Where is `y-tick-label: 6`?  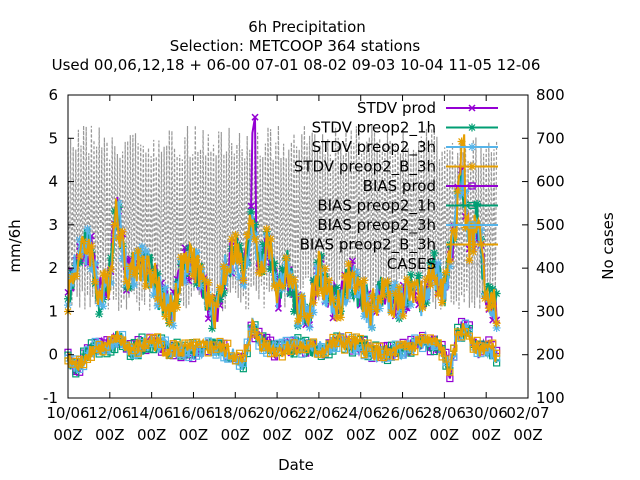
y-tick-label: 6 is located at coordinates (53, 95).